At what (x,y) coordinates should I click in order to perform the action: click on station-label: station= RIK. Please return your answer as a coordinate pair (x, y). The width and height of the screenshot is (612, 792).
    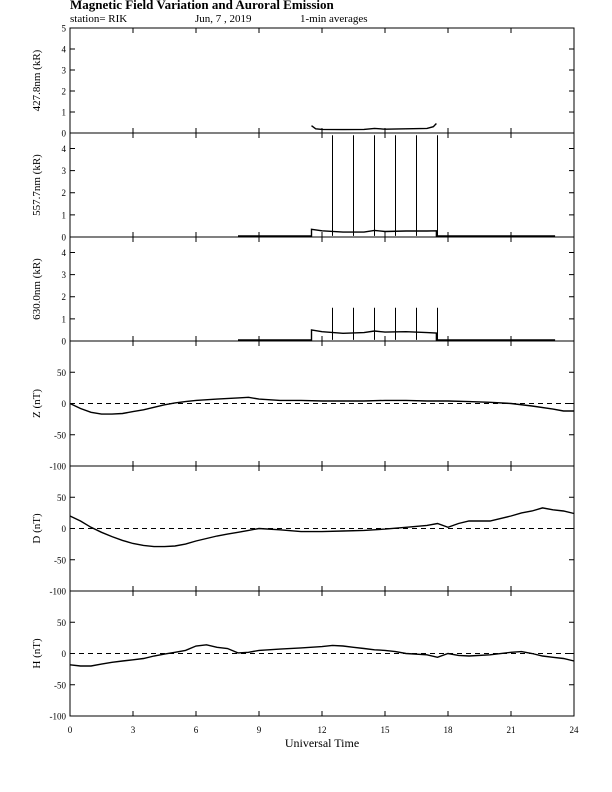
    Looking at the image, I should click on (99, 19).